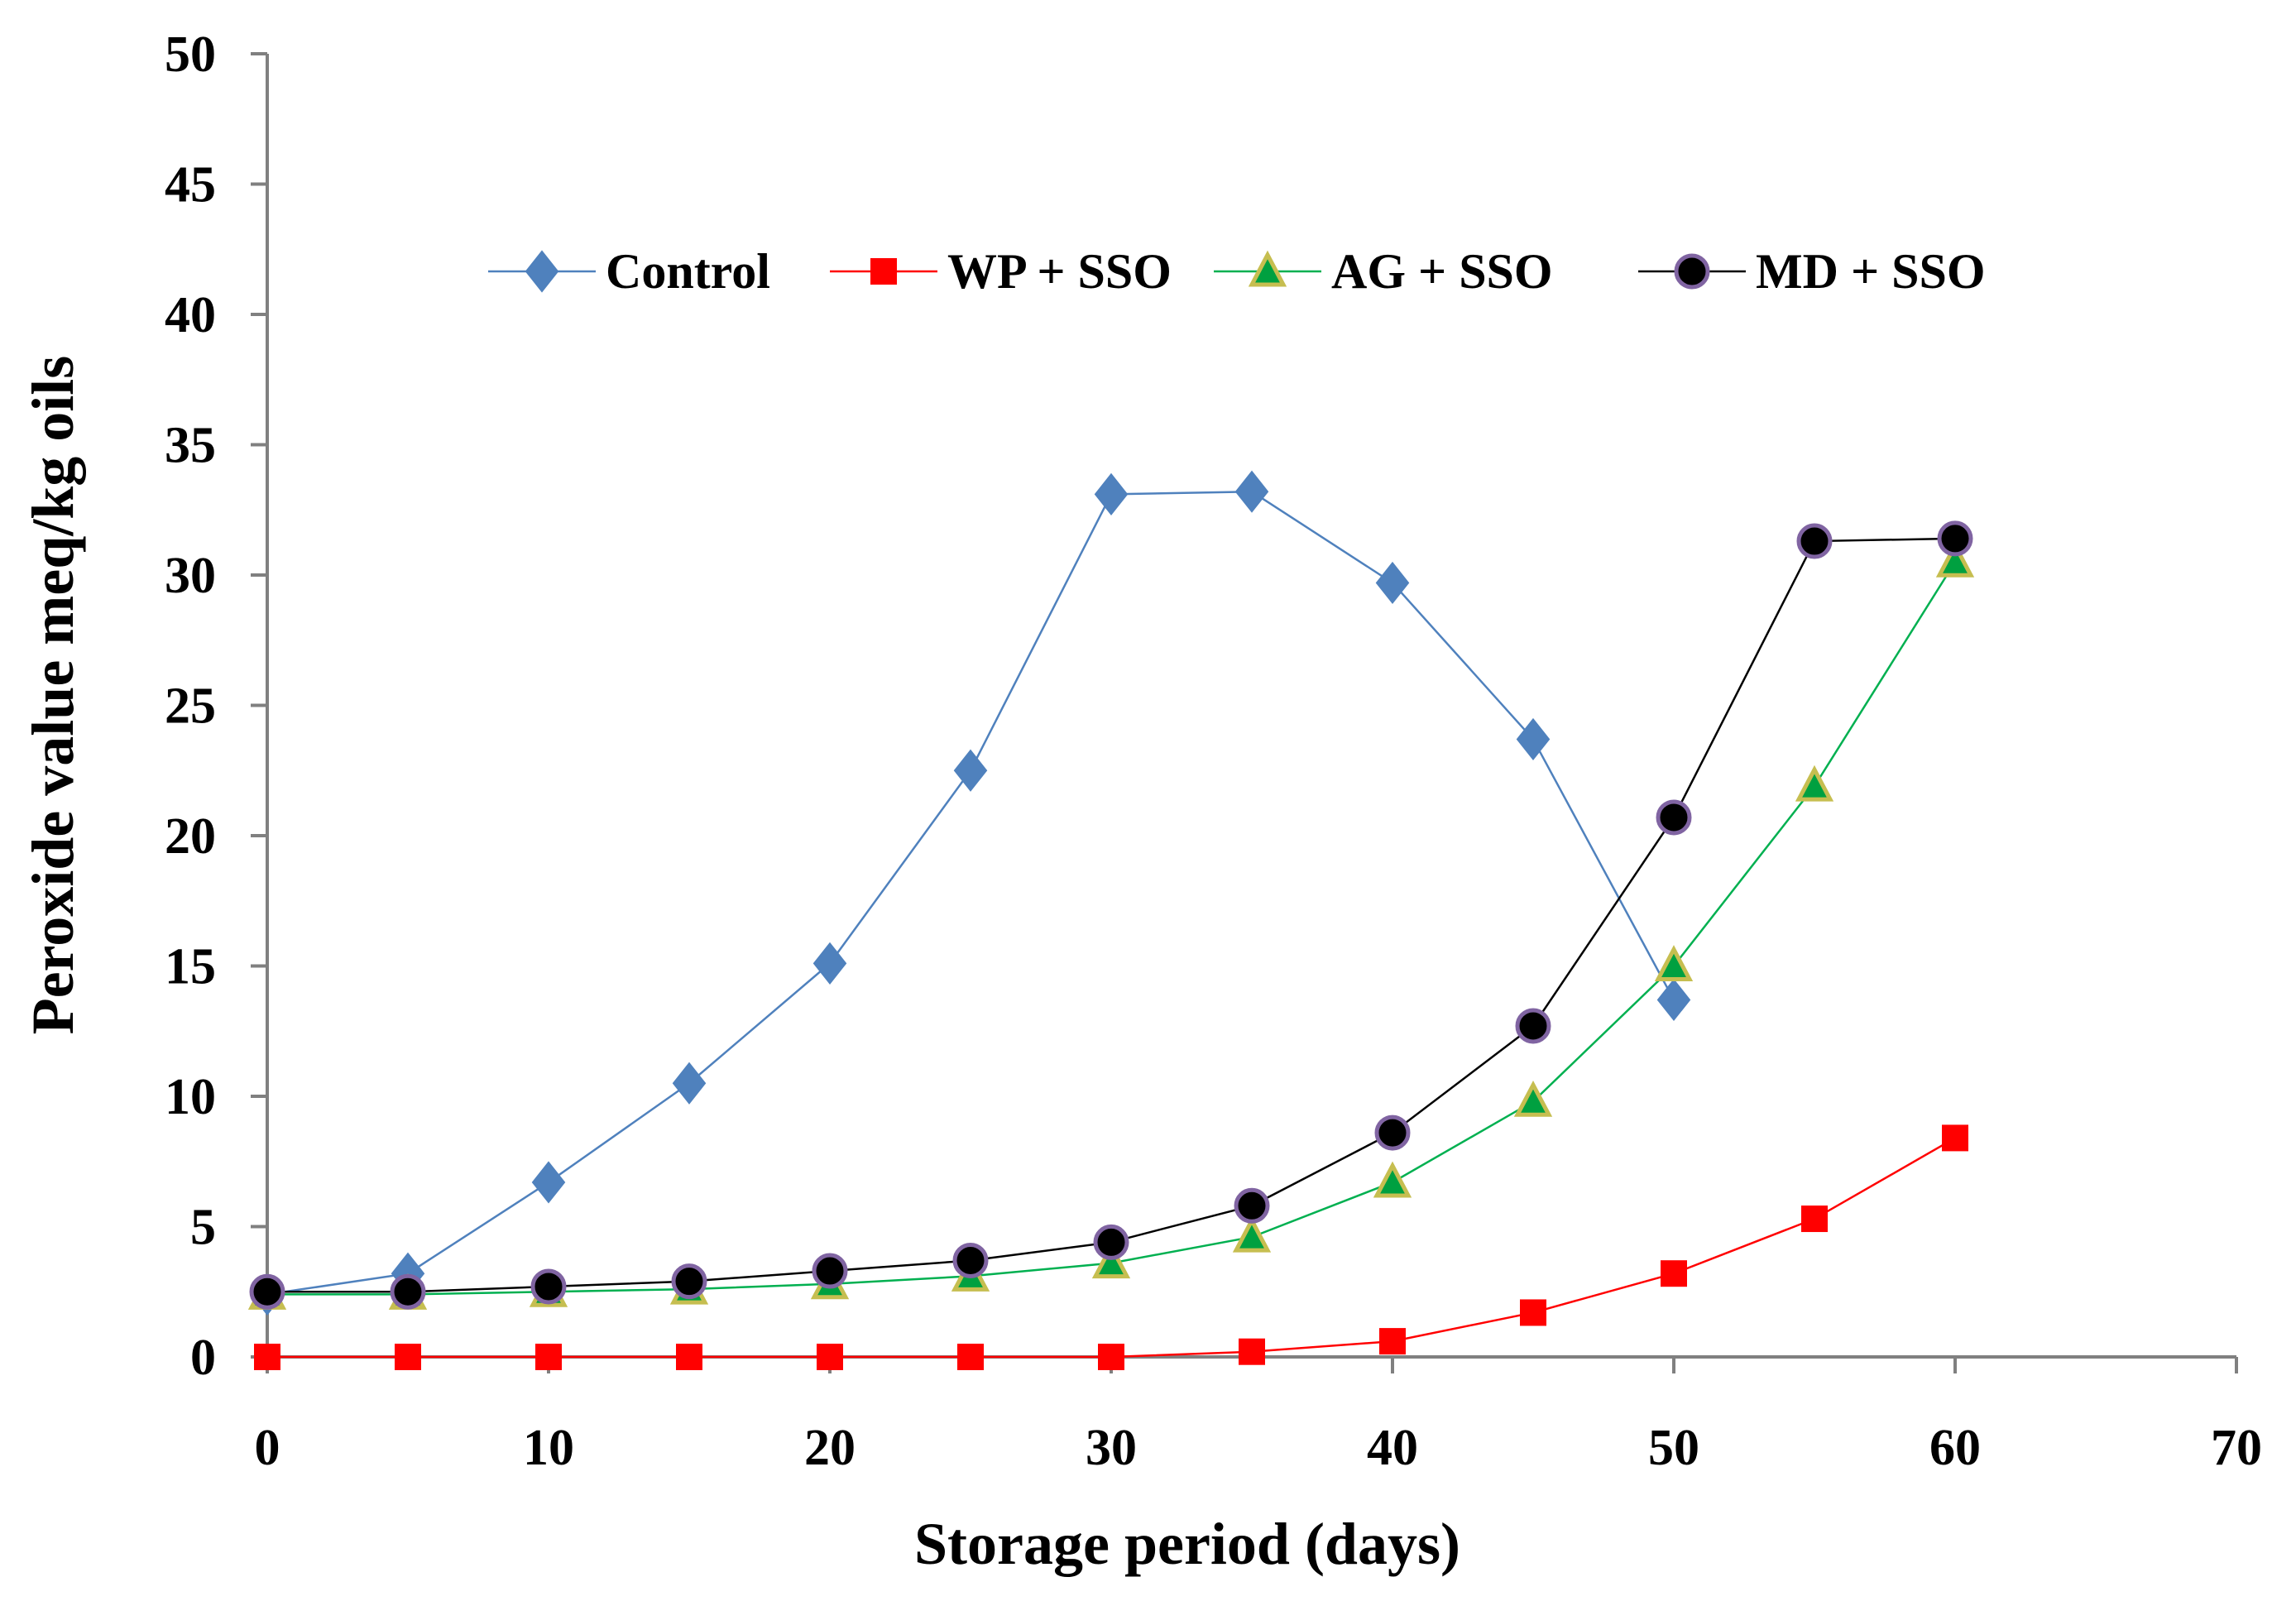 The image size is (2296, 1601). Describe the element at coordinates (203, 1228) in the screenshot. I see `y-tick-label: 5` at that location.